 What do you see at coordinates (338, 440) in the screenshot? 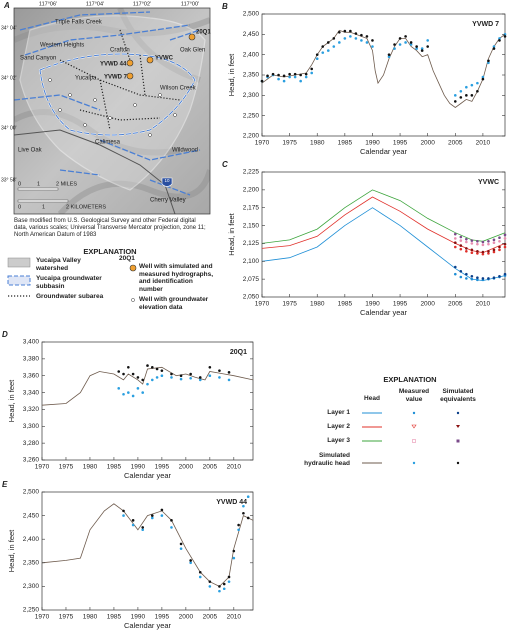
I see `legend-row: Layer 3` at bounding box center [338, 440].